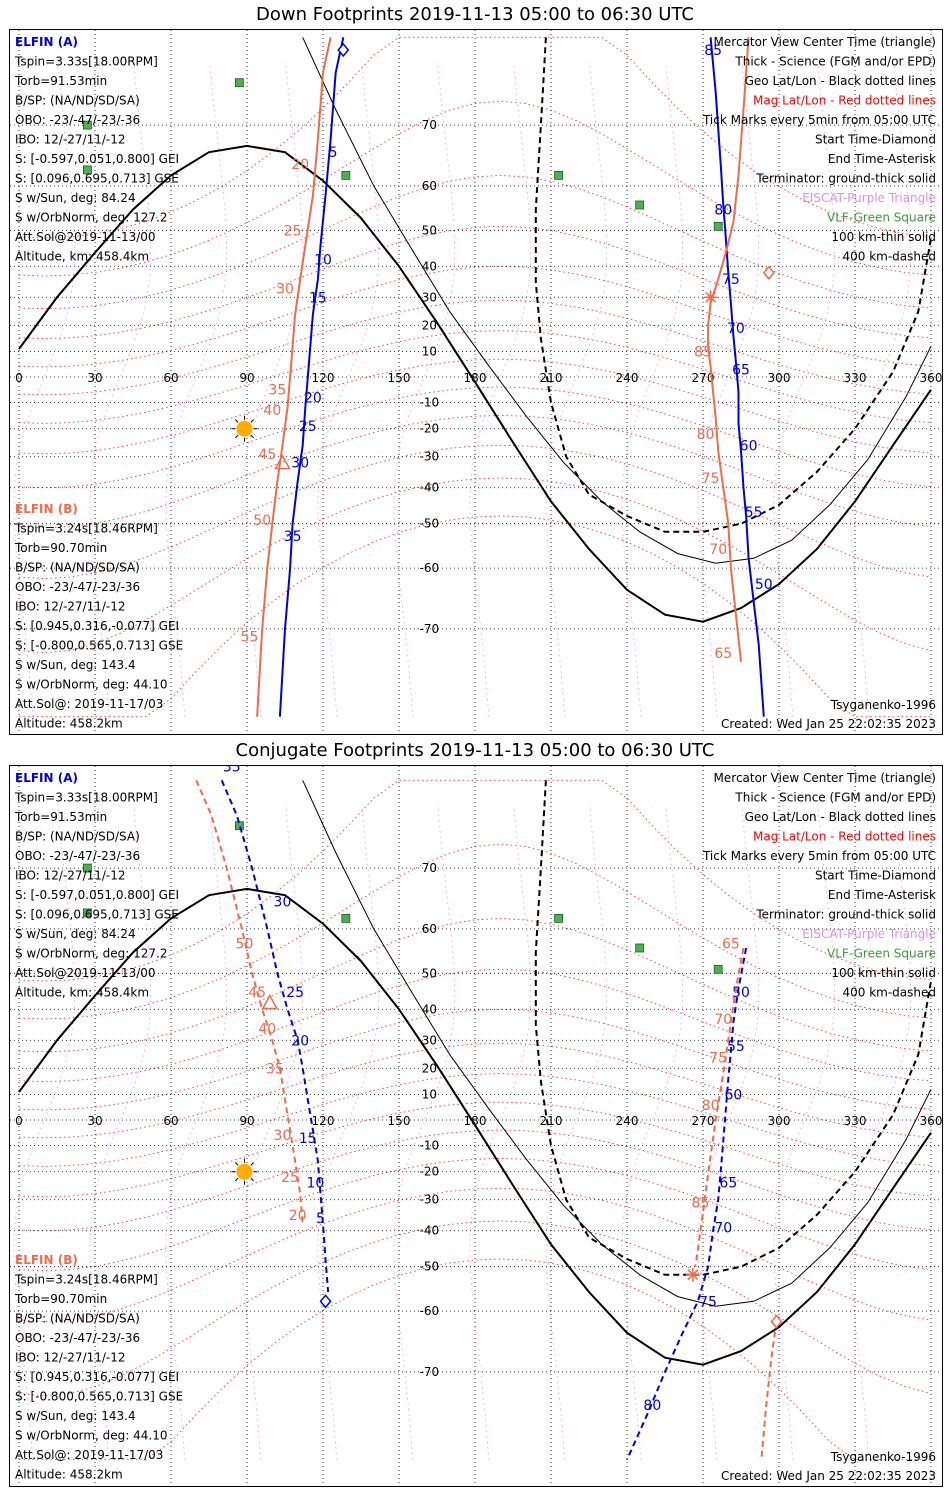  I want to click on x-tick-label: 150, so click(399, 378).